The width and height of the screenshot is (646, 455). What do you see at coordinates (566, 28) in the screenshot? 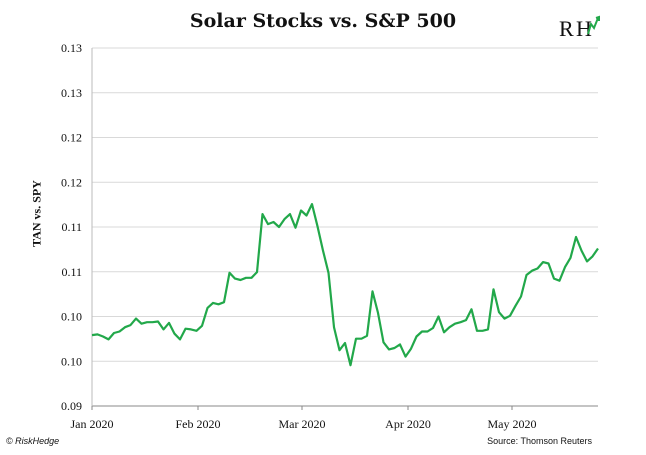
I see `svg-text: R` at bounding box center [566, 28].